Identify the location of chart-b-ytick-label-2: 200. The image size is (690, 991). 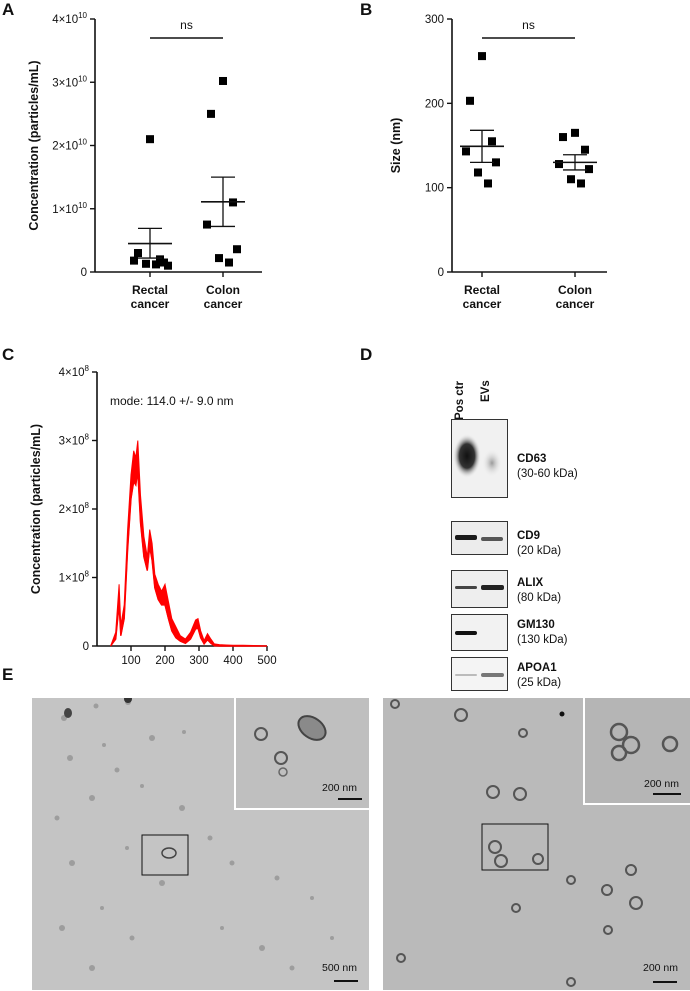
(434, 104).